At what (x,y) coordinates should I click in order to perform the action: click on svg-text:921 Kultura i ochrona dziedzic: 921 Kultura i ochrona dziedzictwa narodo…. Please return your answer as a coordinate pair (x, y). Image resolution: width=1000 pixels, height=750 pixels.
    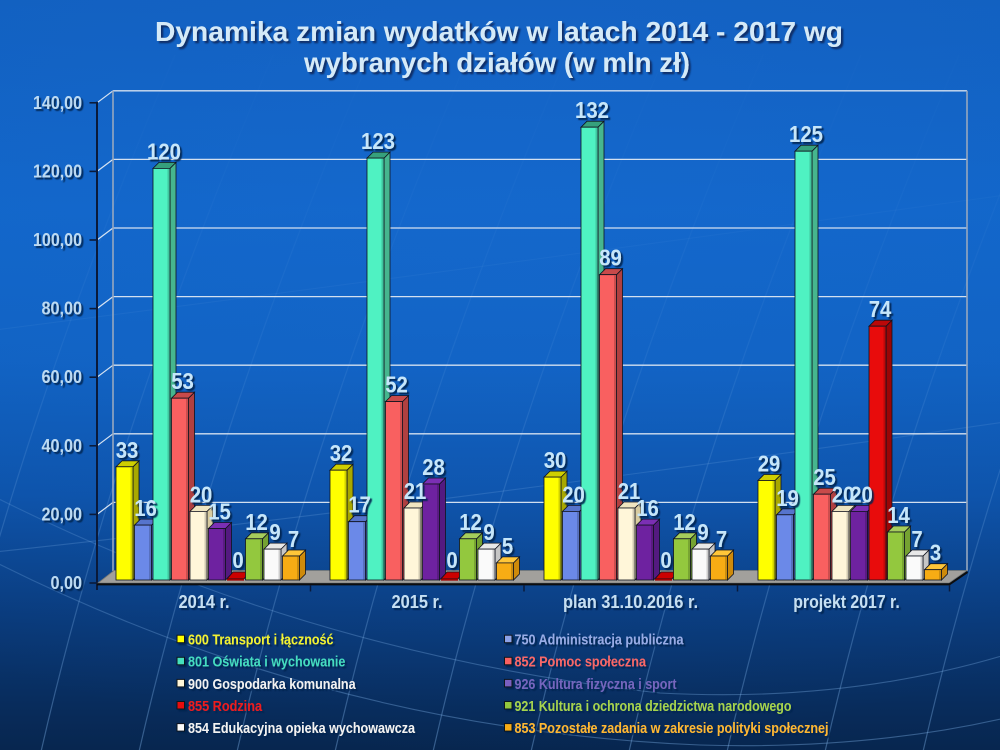
    Looking at the image, I should click on (653, 707).